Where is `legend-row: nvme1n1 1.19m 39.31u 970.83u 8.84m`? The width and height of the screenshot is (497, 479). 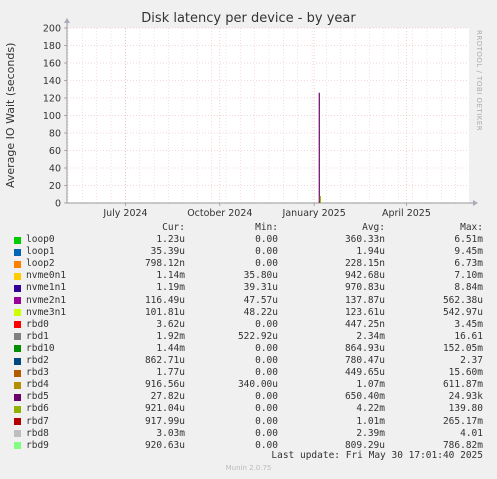
legend-row: nvme1n1 1.19m 39.31u 970.83u 8.84m is located at coordinates (250, 288).